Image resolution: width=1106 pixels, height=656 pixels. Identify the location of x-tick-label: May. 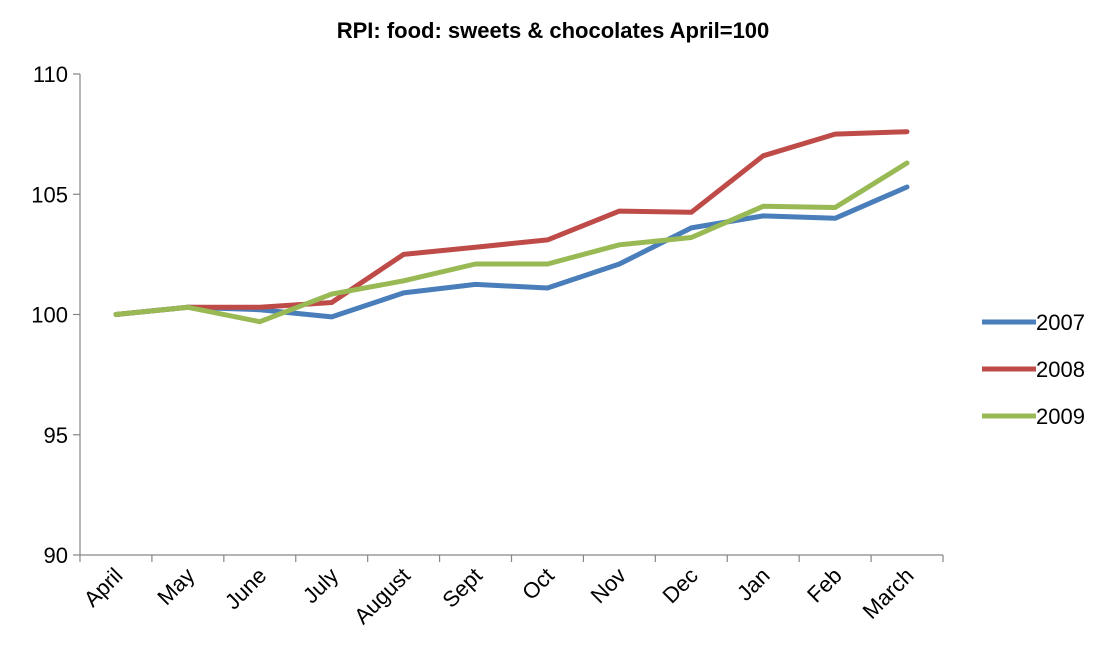
(175, 586).